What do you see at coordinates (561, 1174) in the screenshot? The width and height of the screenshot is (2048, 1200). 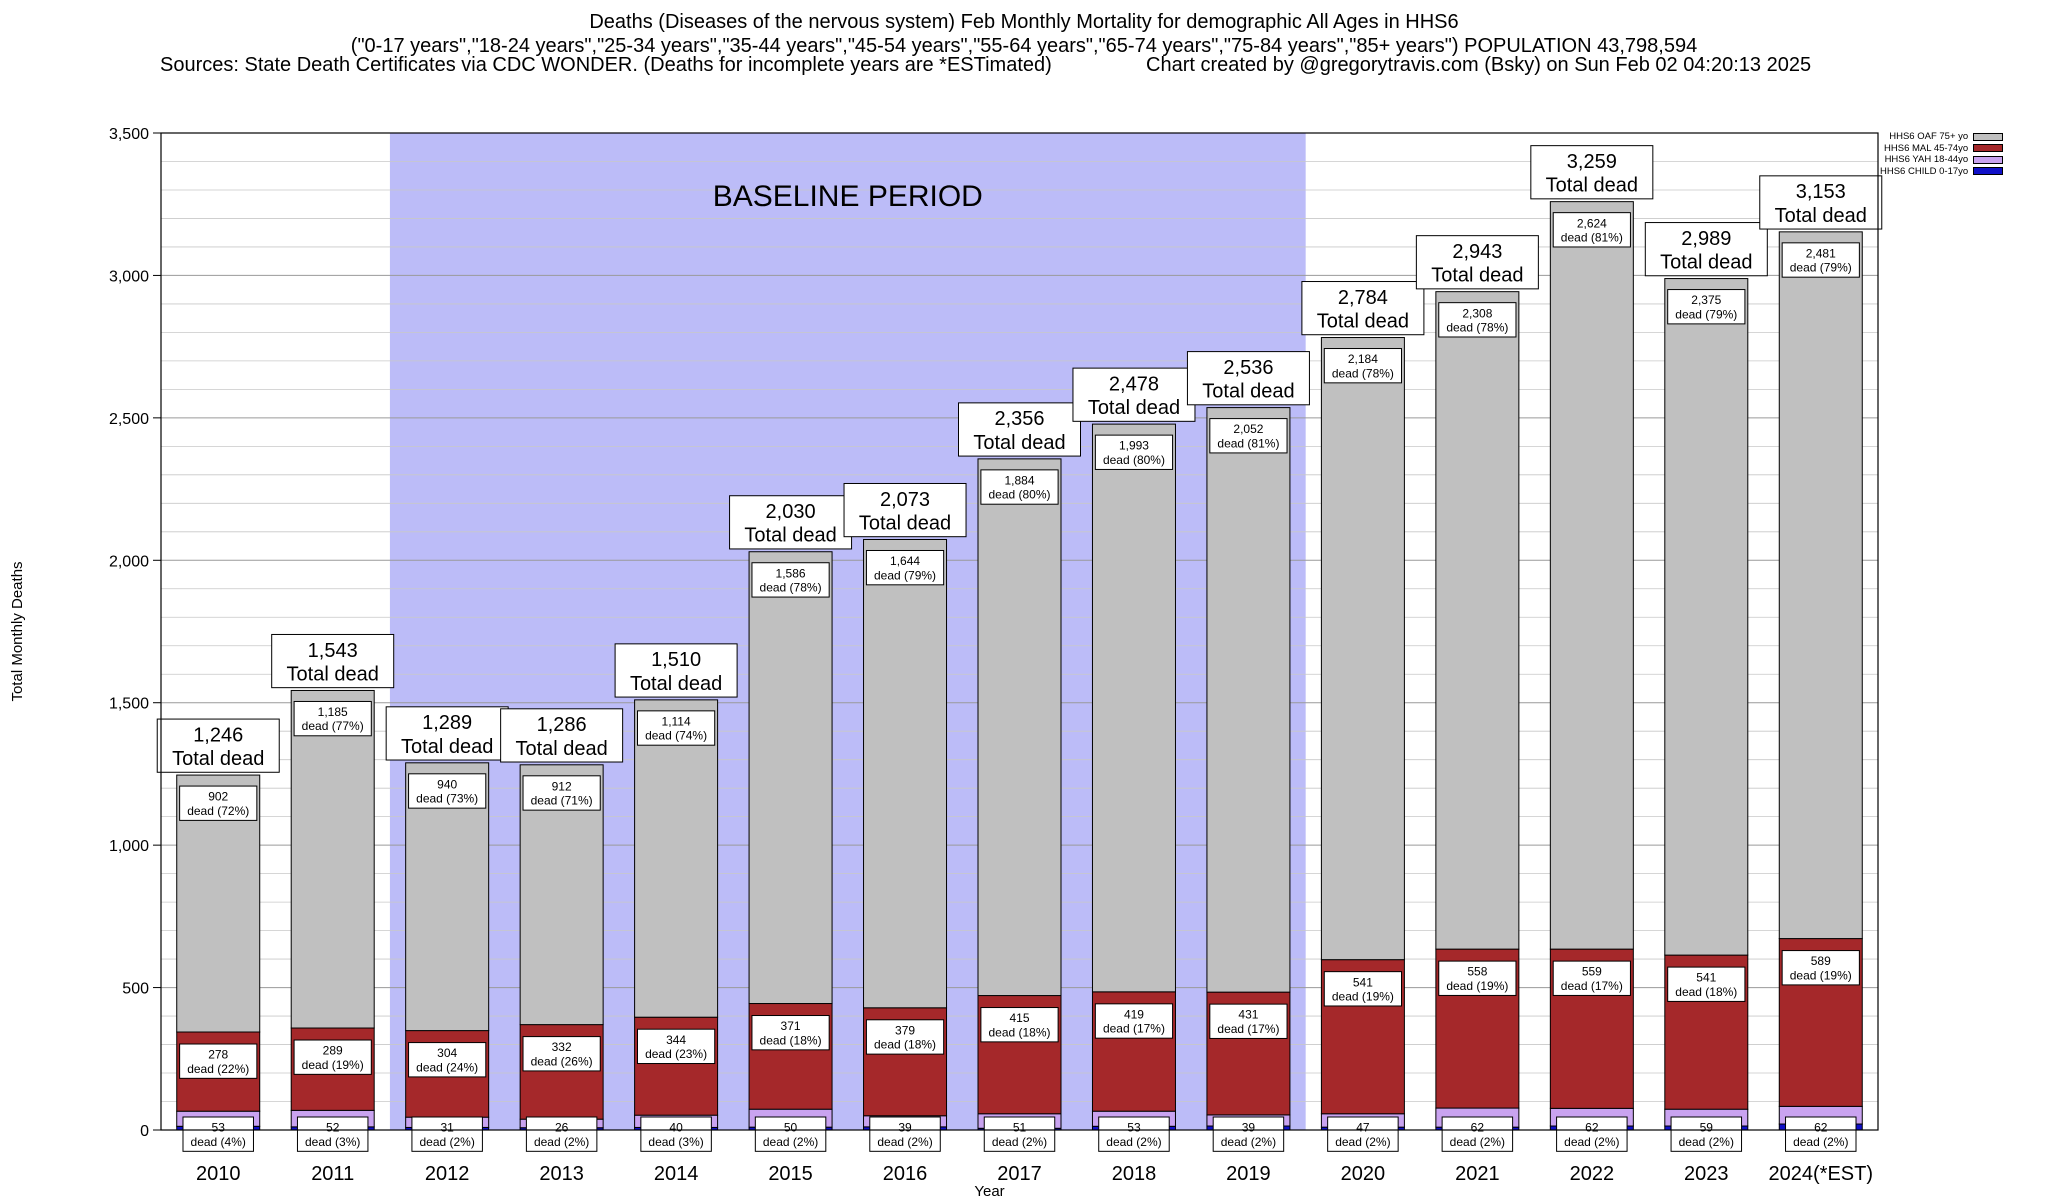 I see `x-tick-label: 2013` at bounding box center [561, 1174].